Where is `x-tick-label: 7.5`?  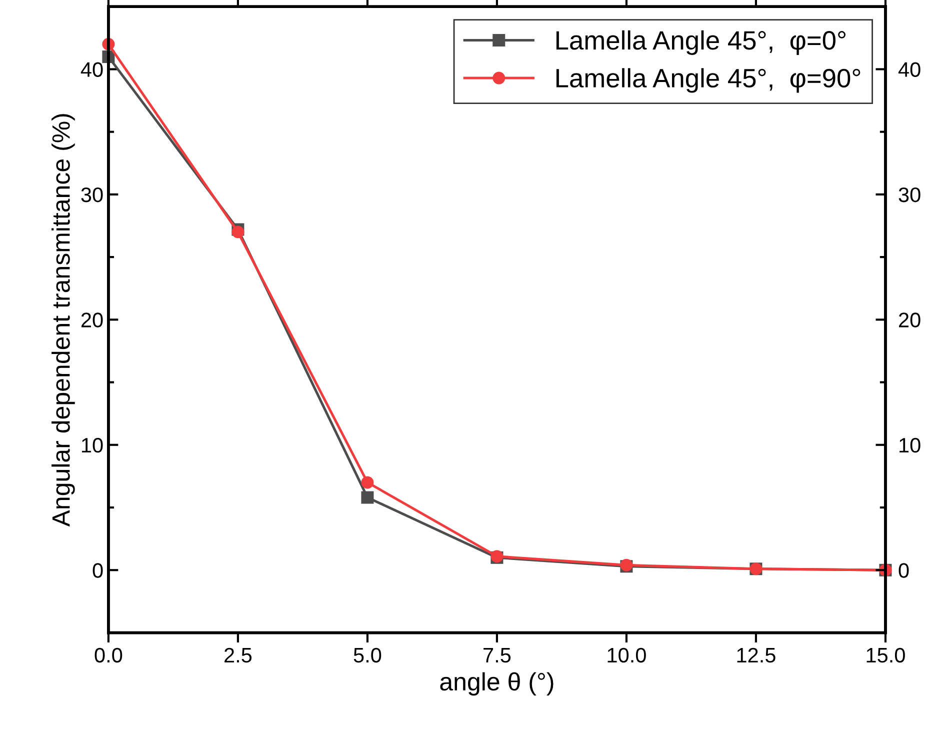
x-tick-label: 7.5 is located at coordinates (497, 655).